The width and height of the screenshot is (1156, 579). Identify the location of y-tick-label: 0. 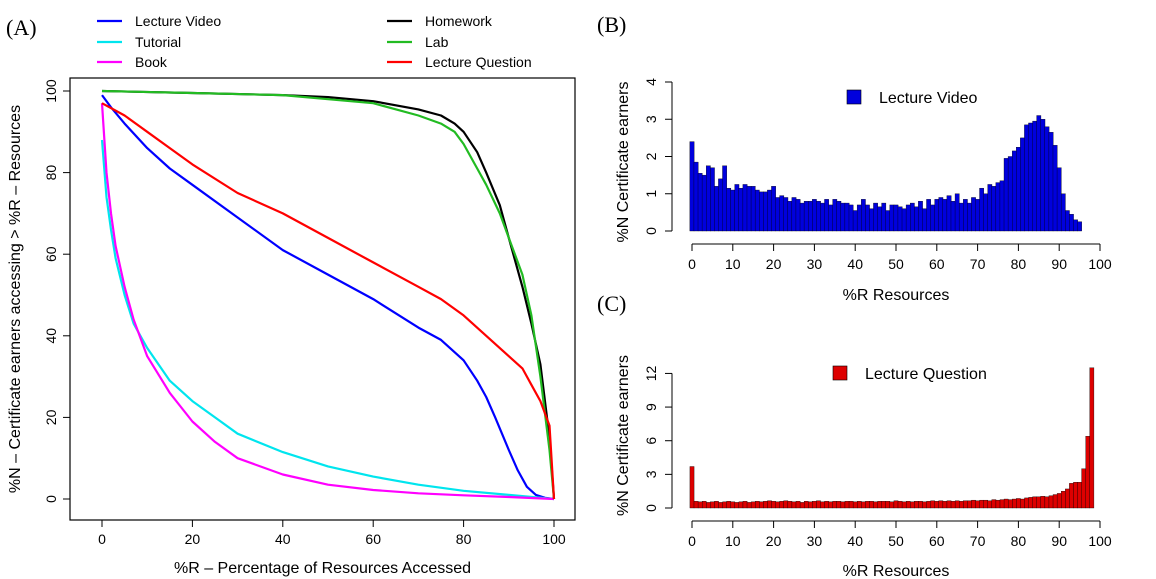
(651, 231).